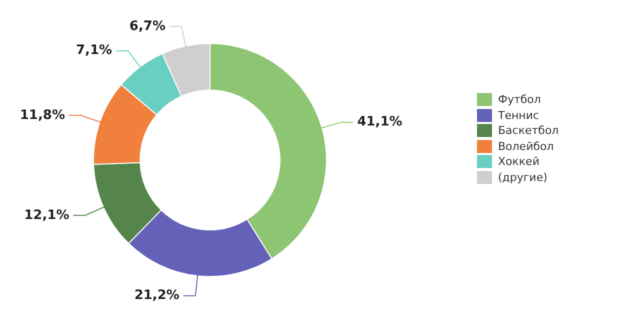 The width and height of the screenshot is (618, 320). What do you see at coordinates (519, 99) in the screenshot?
I see `legend-label: Футбол` at bounding box center [519, 99].